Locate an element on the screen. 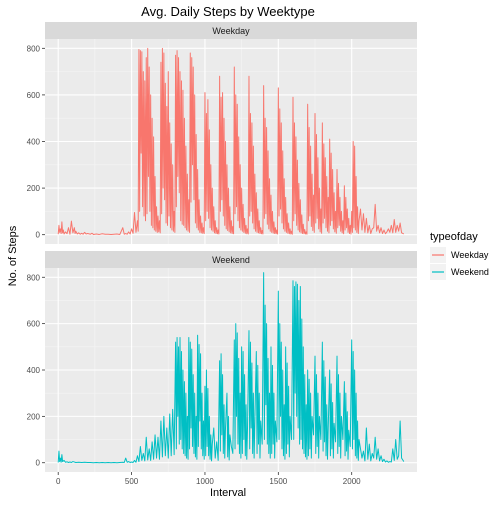 This screenshot has width=504, height=509. legend: typeofday Weekday Weekend is located at coordinates (459, 255).